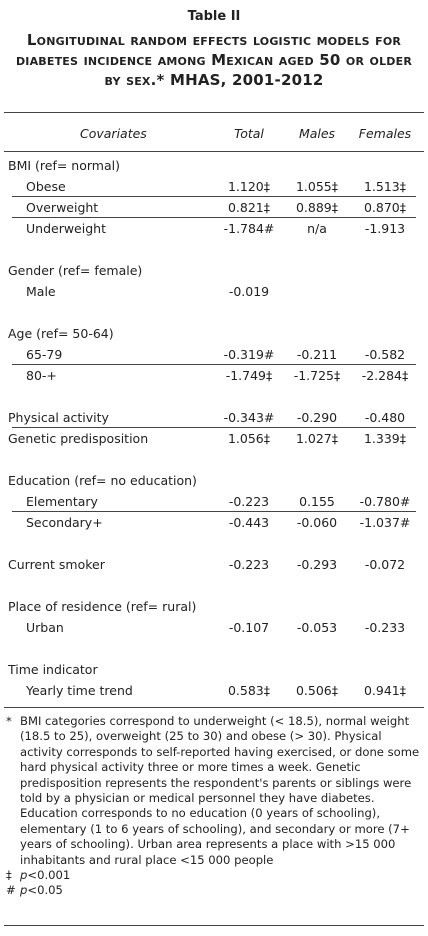  Describe the element at coordinates (317, 133) in the screenshot. I see `column-header: Males` at that location.